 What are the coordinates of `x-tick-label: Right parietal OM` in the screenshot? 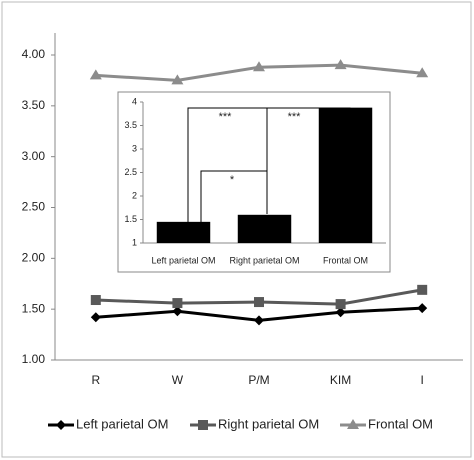 It's located at (264, 260).